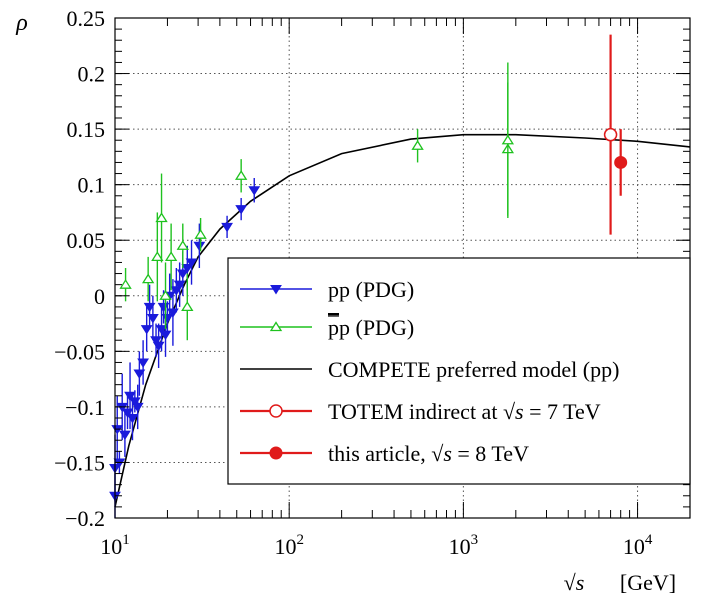 Image resolution: width=703 pixels, height=600 pixels. Describe the element at coordinates (300, 540) in the screenshot. I see `x-tick-label-exponent: 2` at that location.